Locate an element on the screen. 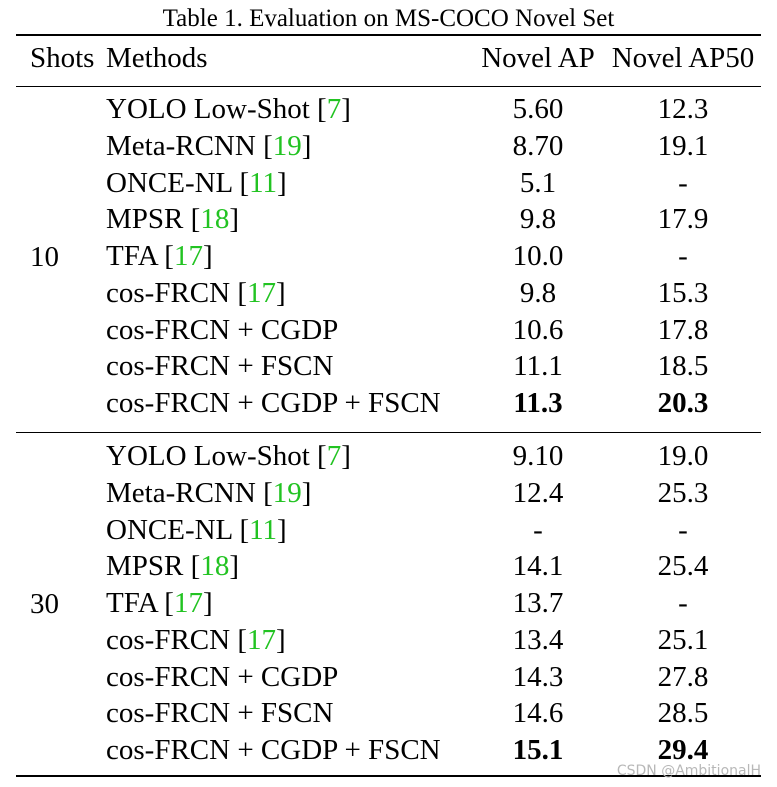 This screenshot has width=777, height=787. method-name: Meta-RCNN is located at coordinates (185, 145).